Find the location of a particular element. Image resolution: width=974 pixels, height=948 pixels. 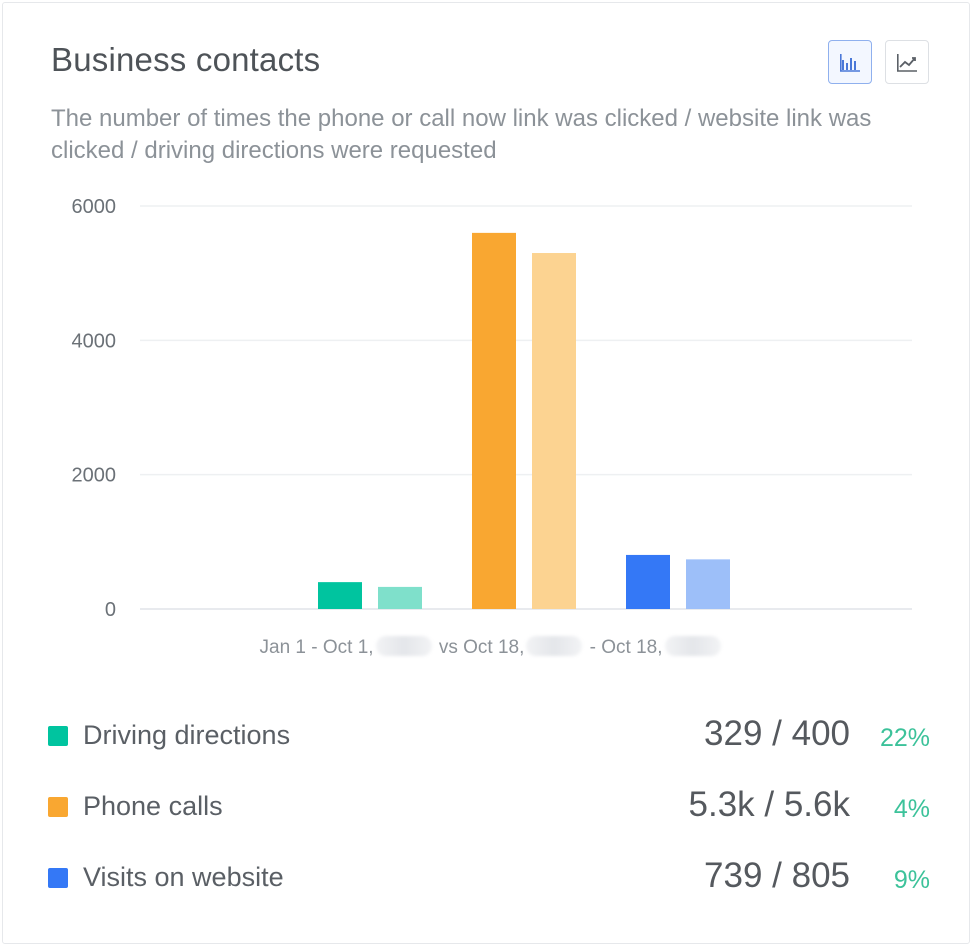

card-title: Business contacts is located at coordinates (186, 59).